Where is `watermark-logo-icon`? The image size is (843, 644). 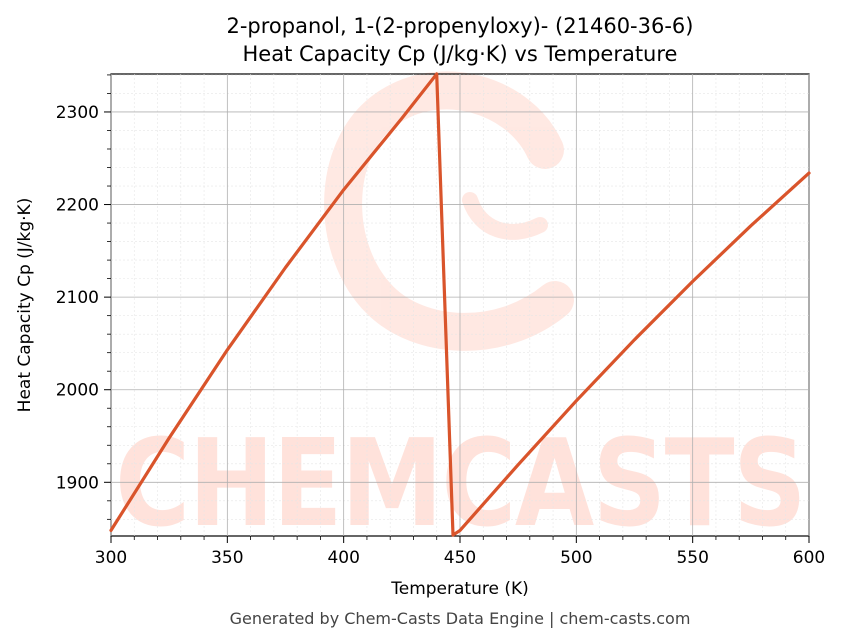 watermark-logo-icon is located at coordinates (449, 211).